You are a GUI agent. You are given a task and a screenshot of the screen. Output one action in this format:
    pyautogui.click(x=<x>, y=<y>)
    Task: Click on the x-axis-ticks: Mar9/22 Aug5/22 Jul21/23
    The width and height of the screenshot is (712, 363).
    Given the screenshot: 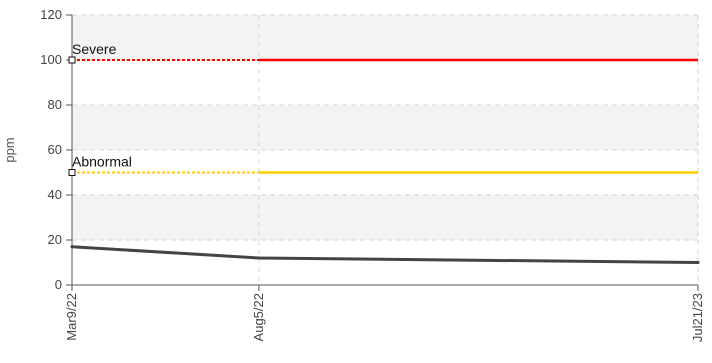 What is the action you would take?
    pyautogui.click(x=384, y=313)
    